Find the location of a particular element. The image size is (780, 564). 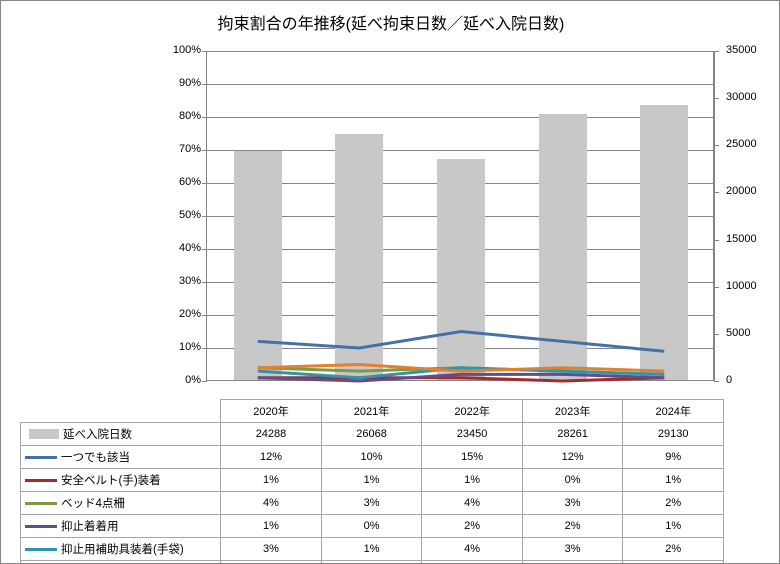

y-axis-right-tick-label: 25000 is located at coordinates (741, 144).